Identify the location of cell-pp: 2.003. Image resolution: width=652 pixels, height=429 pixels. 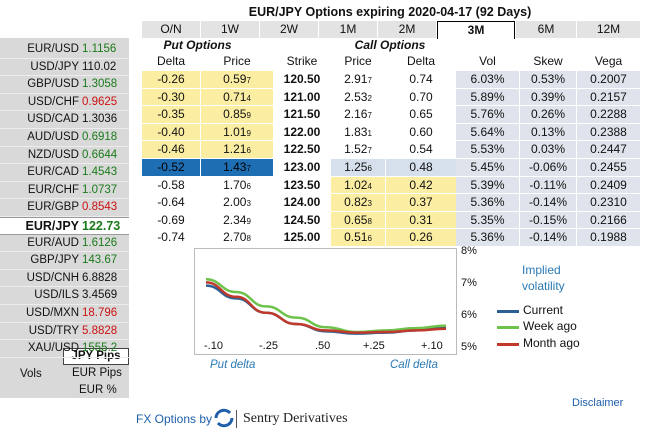
(237, 203).